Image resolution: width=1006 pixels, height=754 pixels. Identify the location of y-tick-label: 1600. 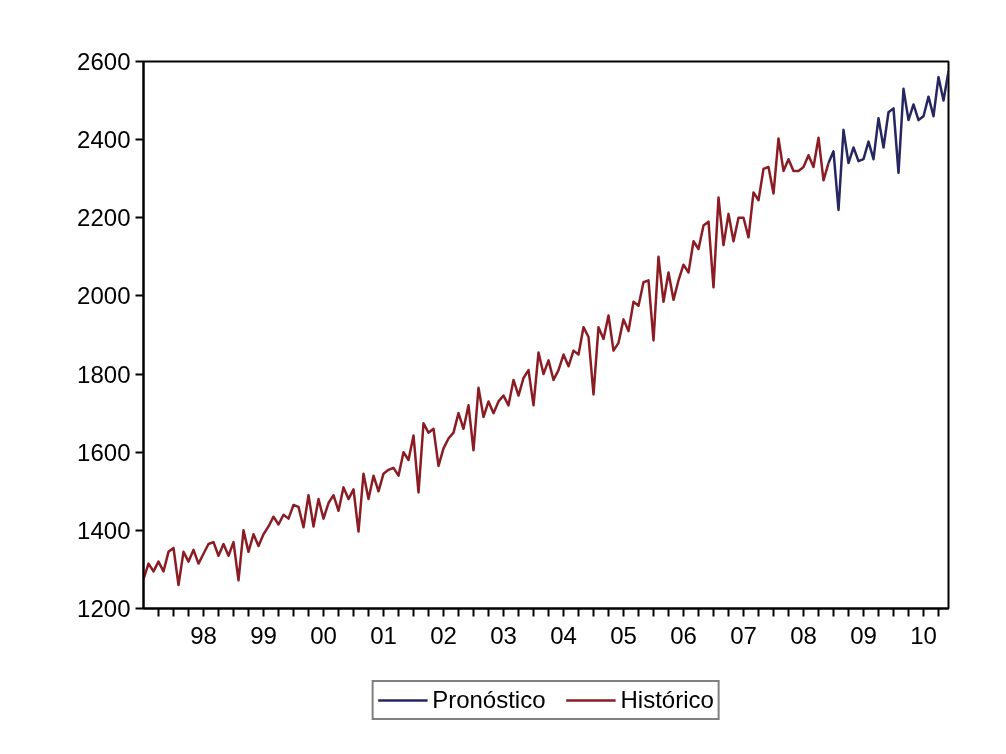
(104, 452).